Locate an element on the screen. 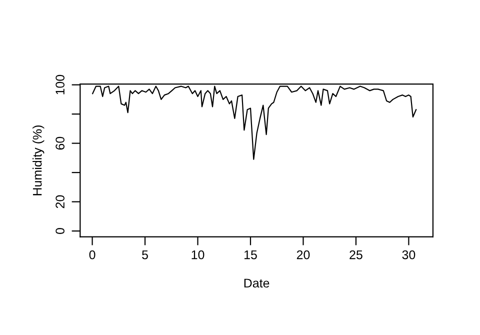 Image resolution: width=480 pixels, height=335 pixels. x-tick-label: 10 is located at coordinates (198, 255).